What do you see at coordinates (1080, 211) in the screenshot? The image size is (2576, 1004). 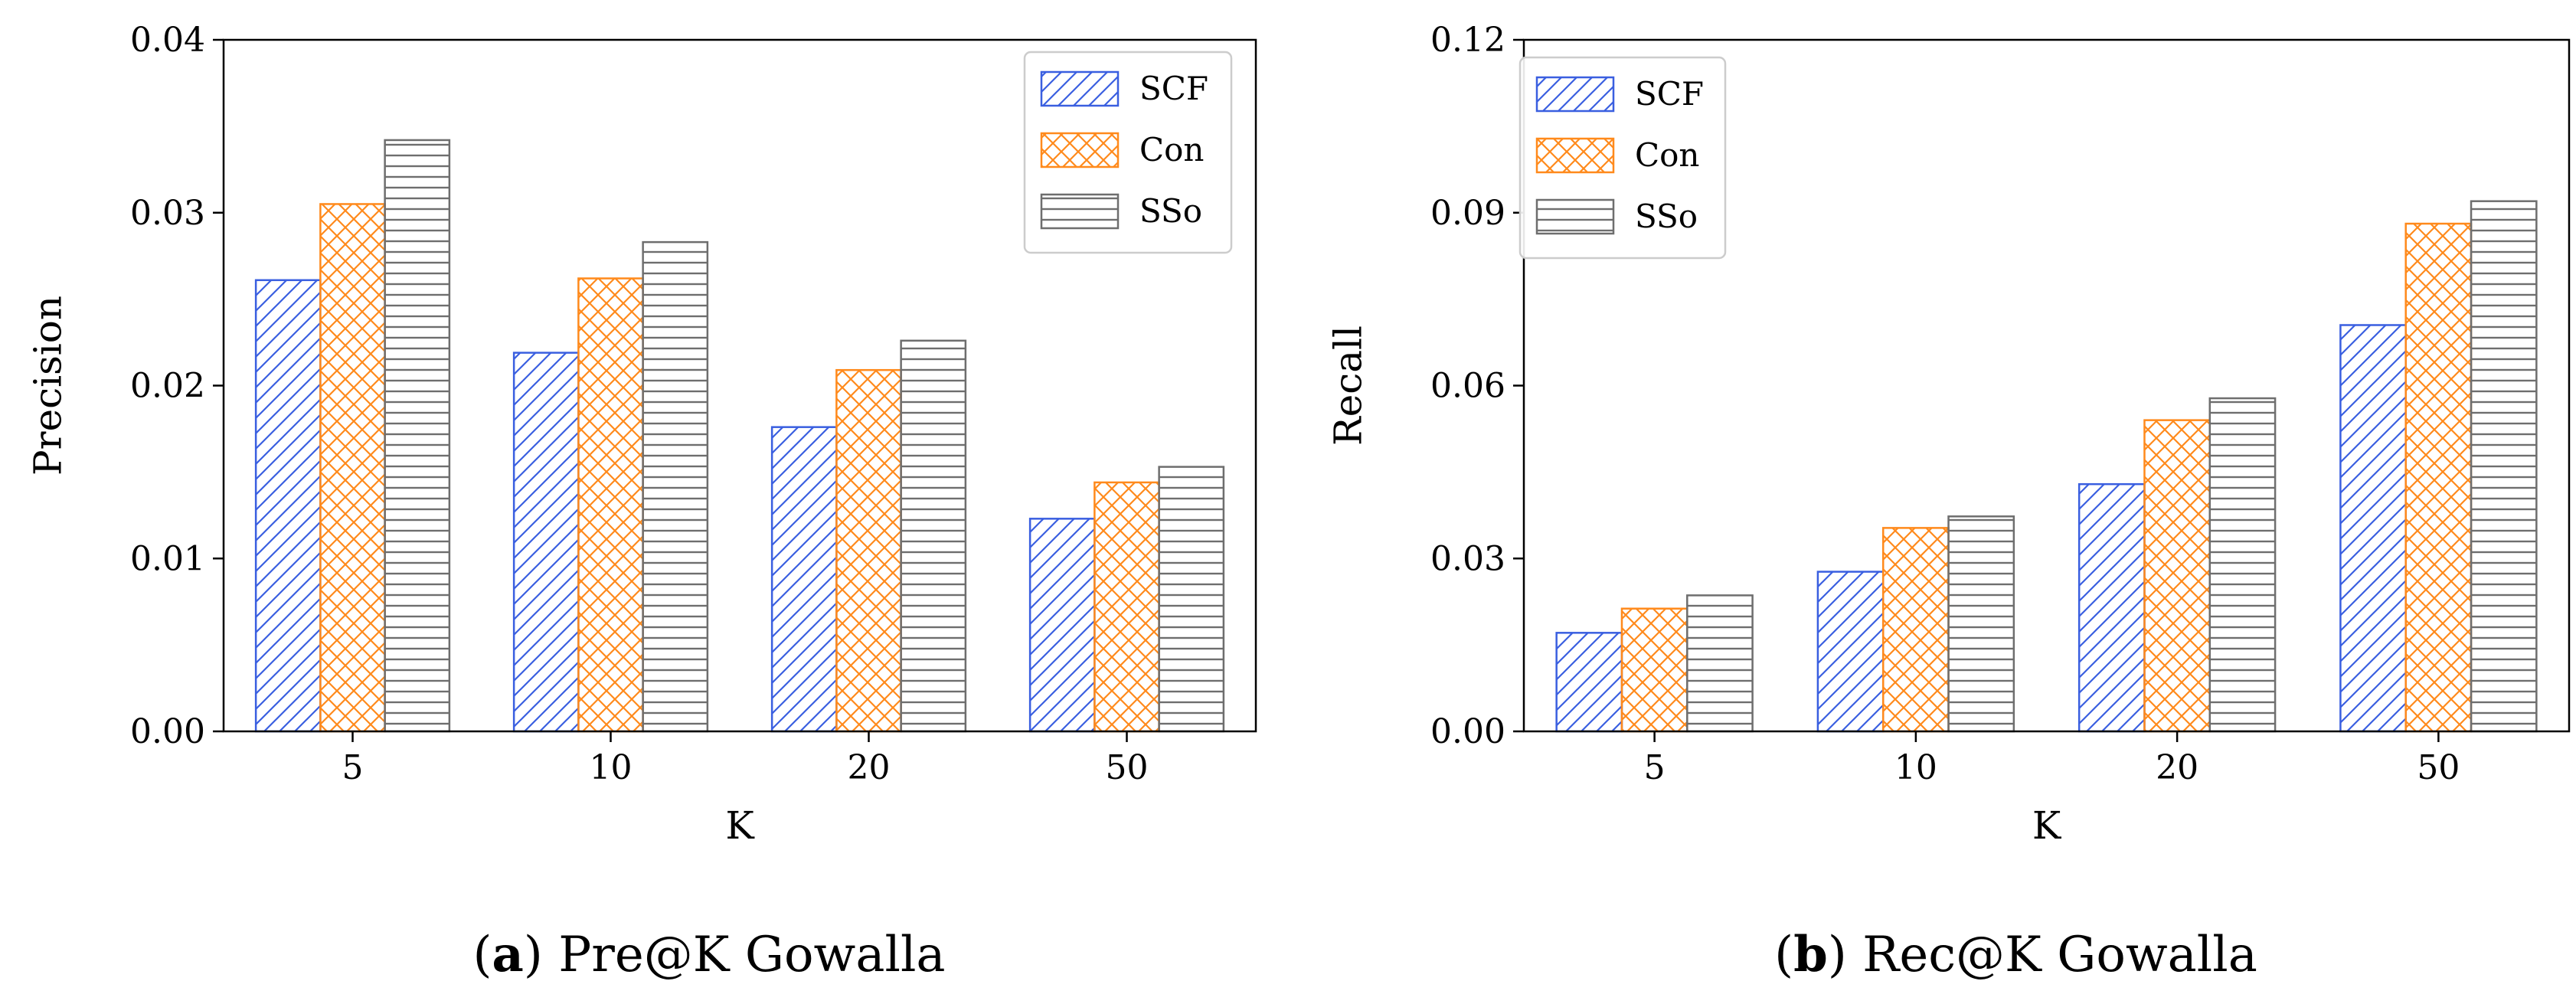 I see `precision-legend-swatch-sso` at bounding box center [1080, 211].